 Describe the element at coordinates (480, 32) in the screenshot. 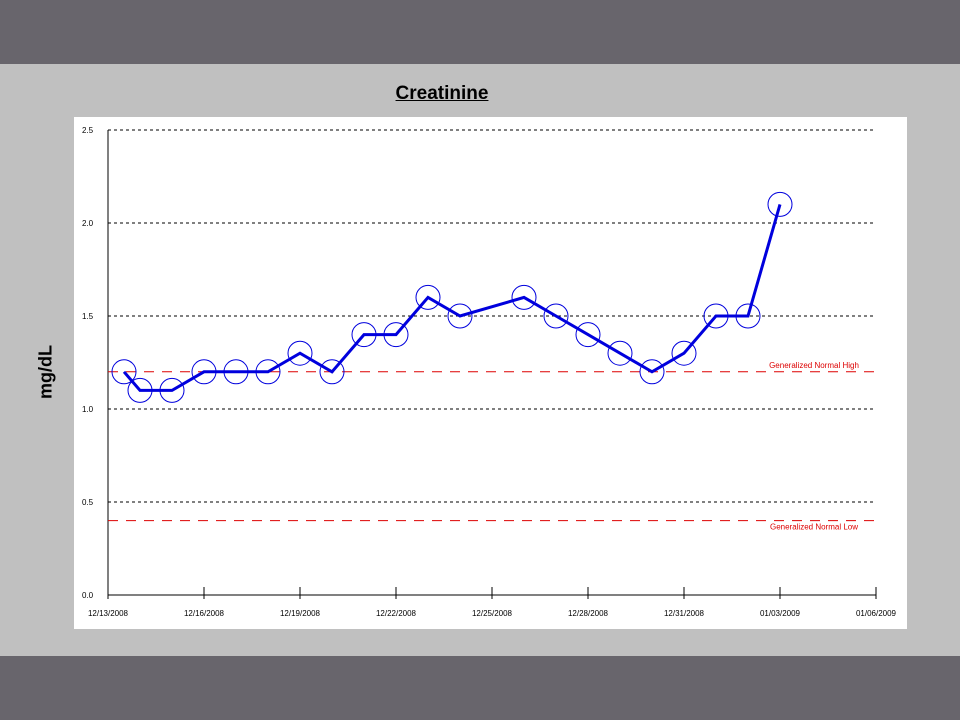

I see `top-band` at that location.